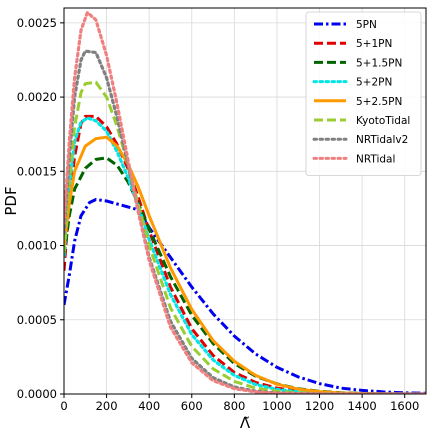 Image resolution: width=436 pixels, height=436 pixels. Describe the element at coordinates (379, 102) in the screenshot. I see `legend-label: 5+2.5PN` at that location.